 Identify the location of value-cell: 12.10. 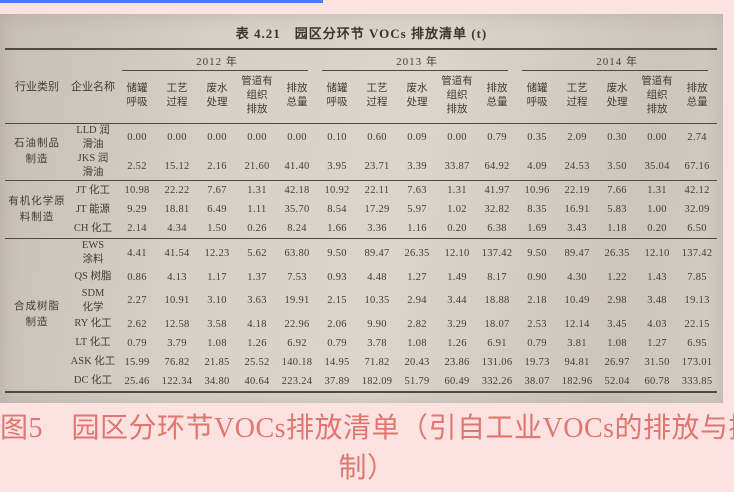
(657, 253).